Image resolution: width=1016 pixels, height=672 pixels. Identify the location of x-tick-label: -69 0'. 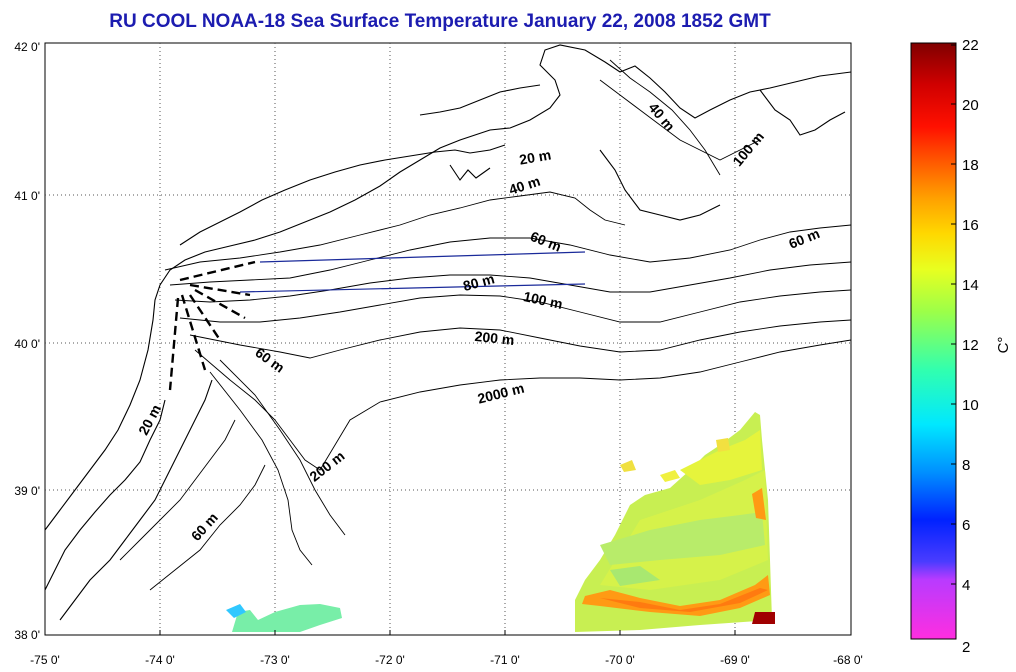
(735, 660).